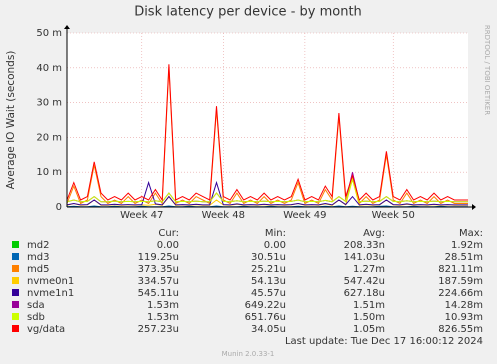 The width and height of the screenshot is (497, 364). What do you see at coordinates (268, 293) in the screenshot?
I see `legend-stat: 45.57u` at bounding box center [268, 293].